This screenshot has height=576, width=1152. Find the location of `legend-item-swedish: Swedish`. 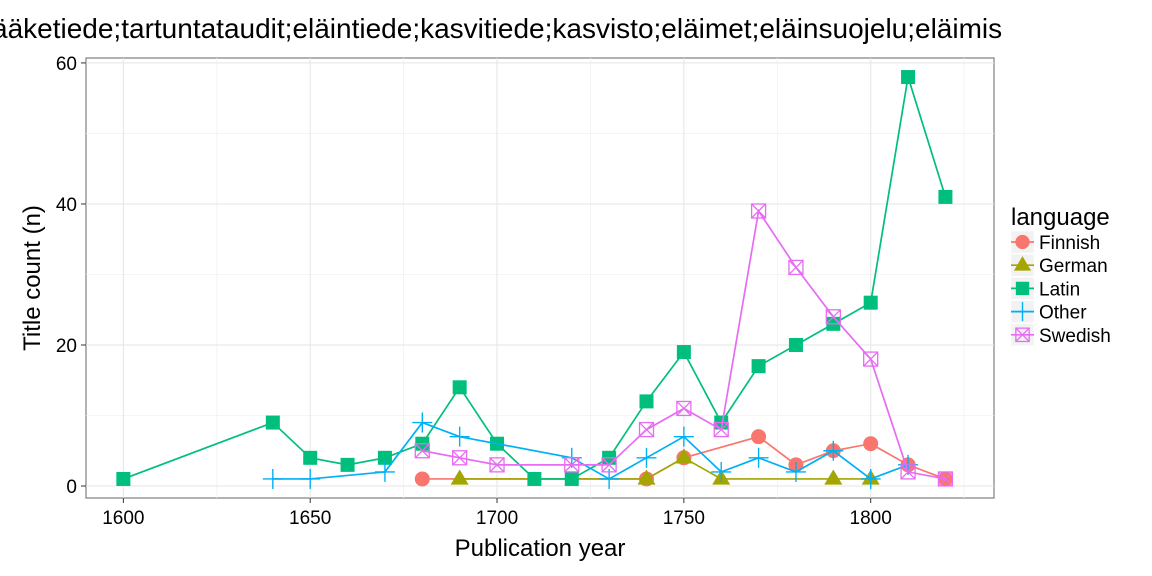

legend-item-swedish: Swedish is located at coordinates (1060, 335).